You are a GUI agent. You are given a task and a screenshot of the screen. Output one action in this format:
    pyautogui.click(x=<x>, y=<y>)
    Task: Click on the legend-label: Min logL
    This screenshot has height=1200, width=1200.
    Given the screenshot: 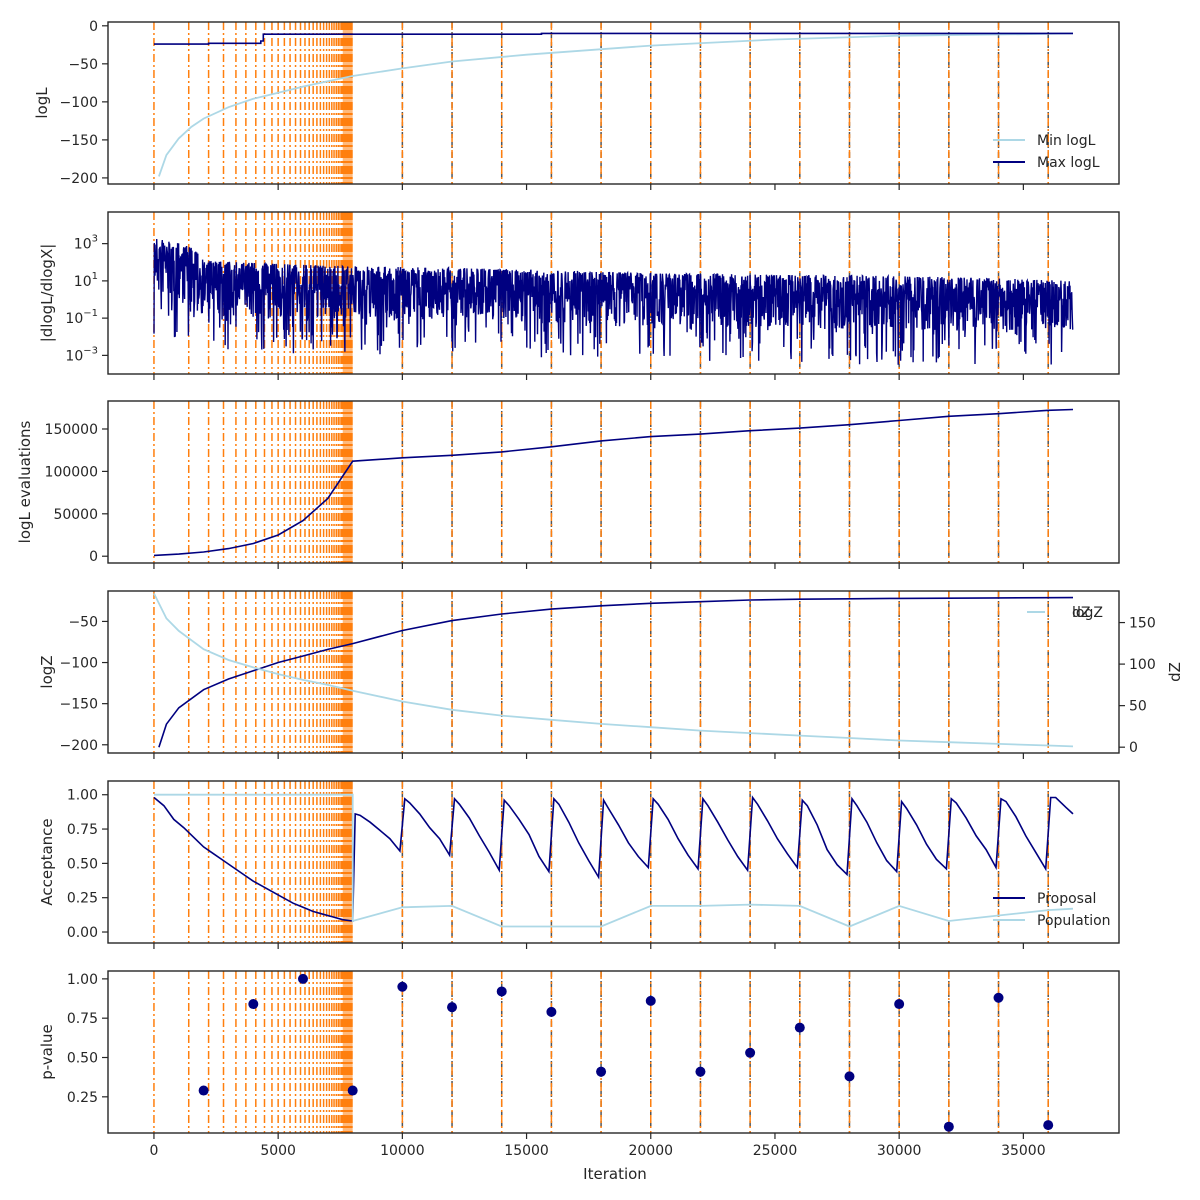 What is the action you would take?
    pyautogui.click(x=1066, y=141)
    